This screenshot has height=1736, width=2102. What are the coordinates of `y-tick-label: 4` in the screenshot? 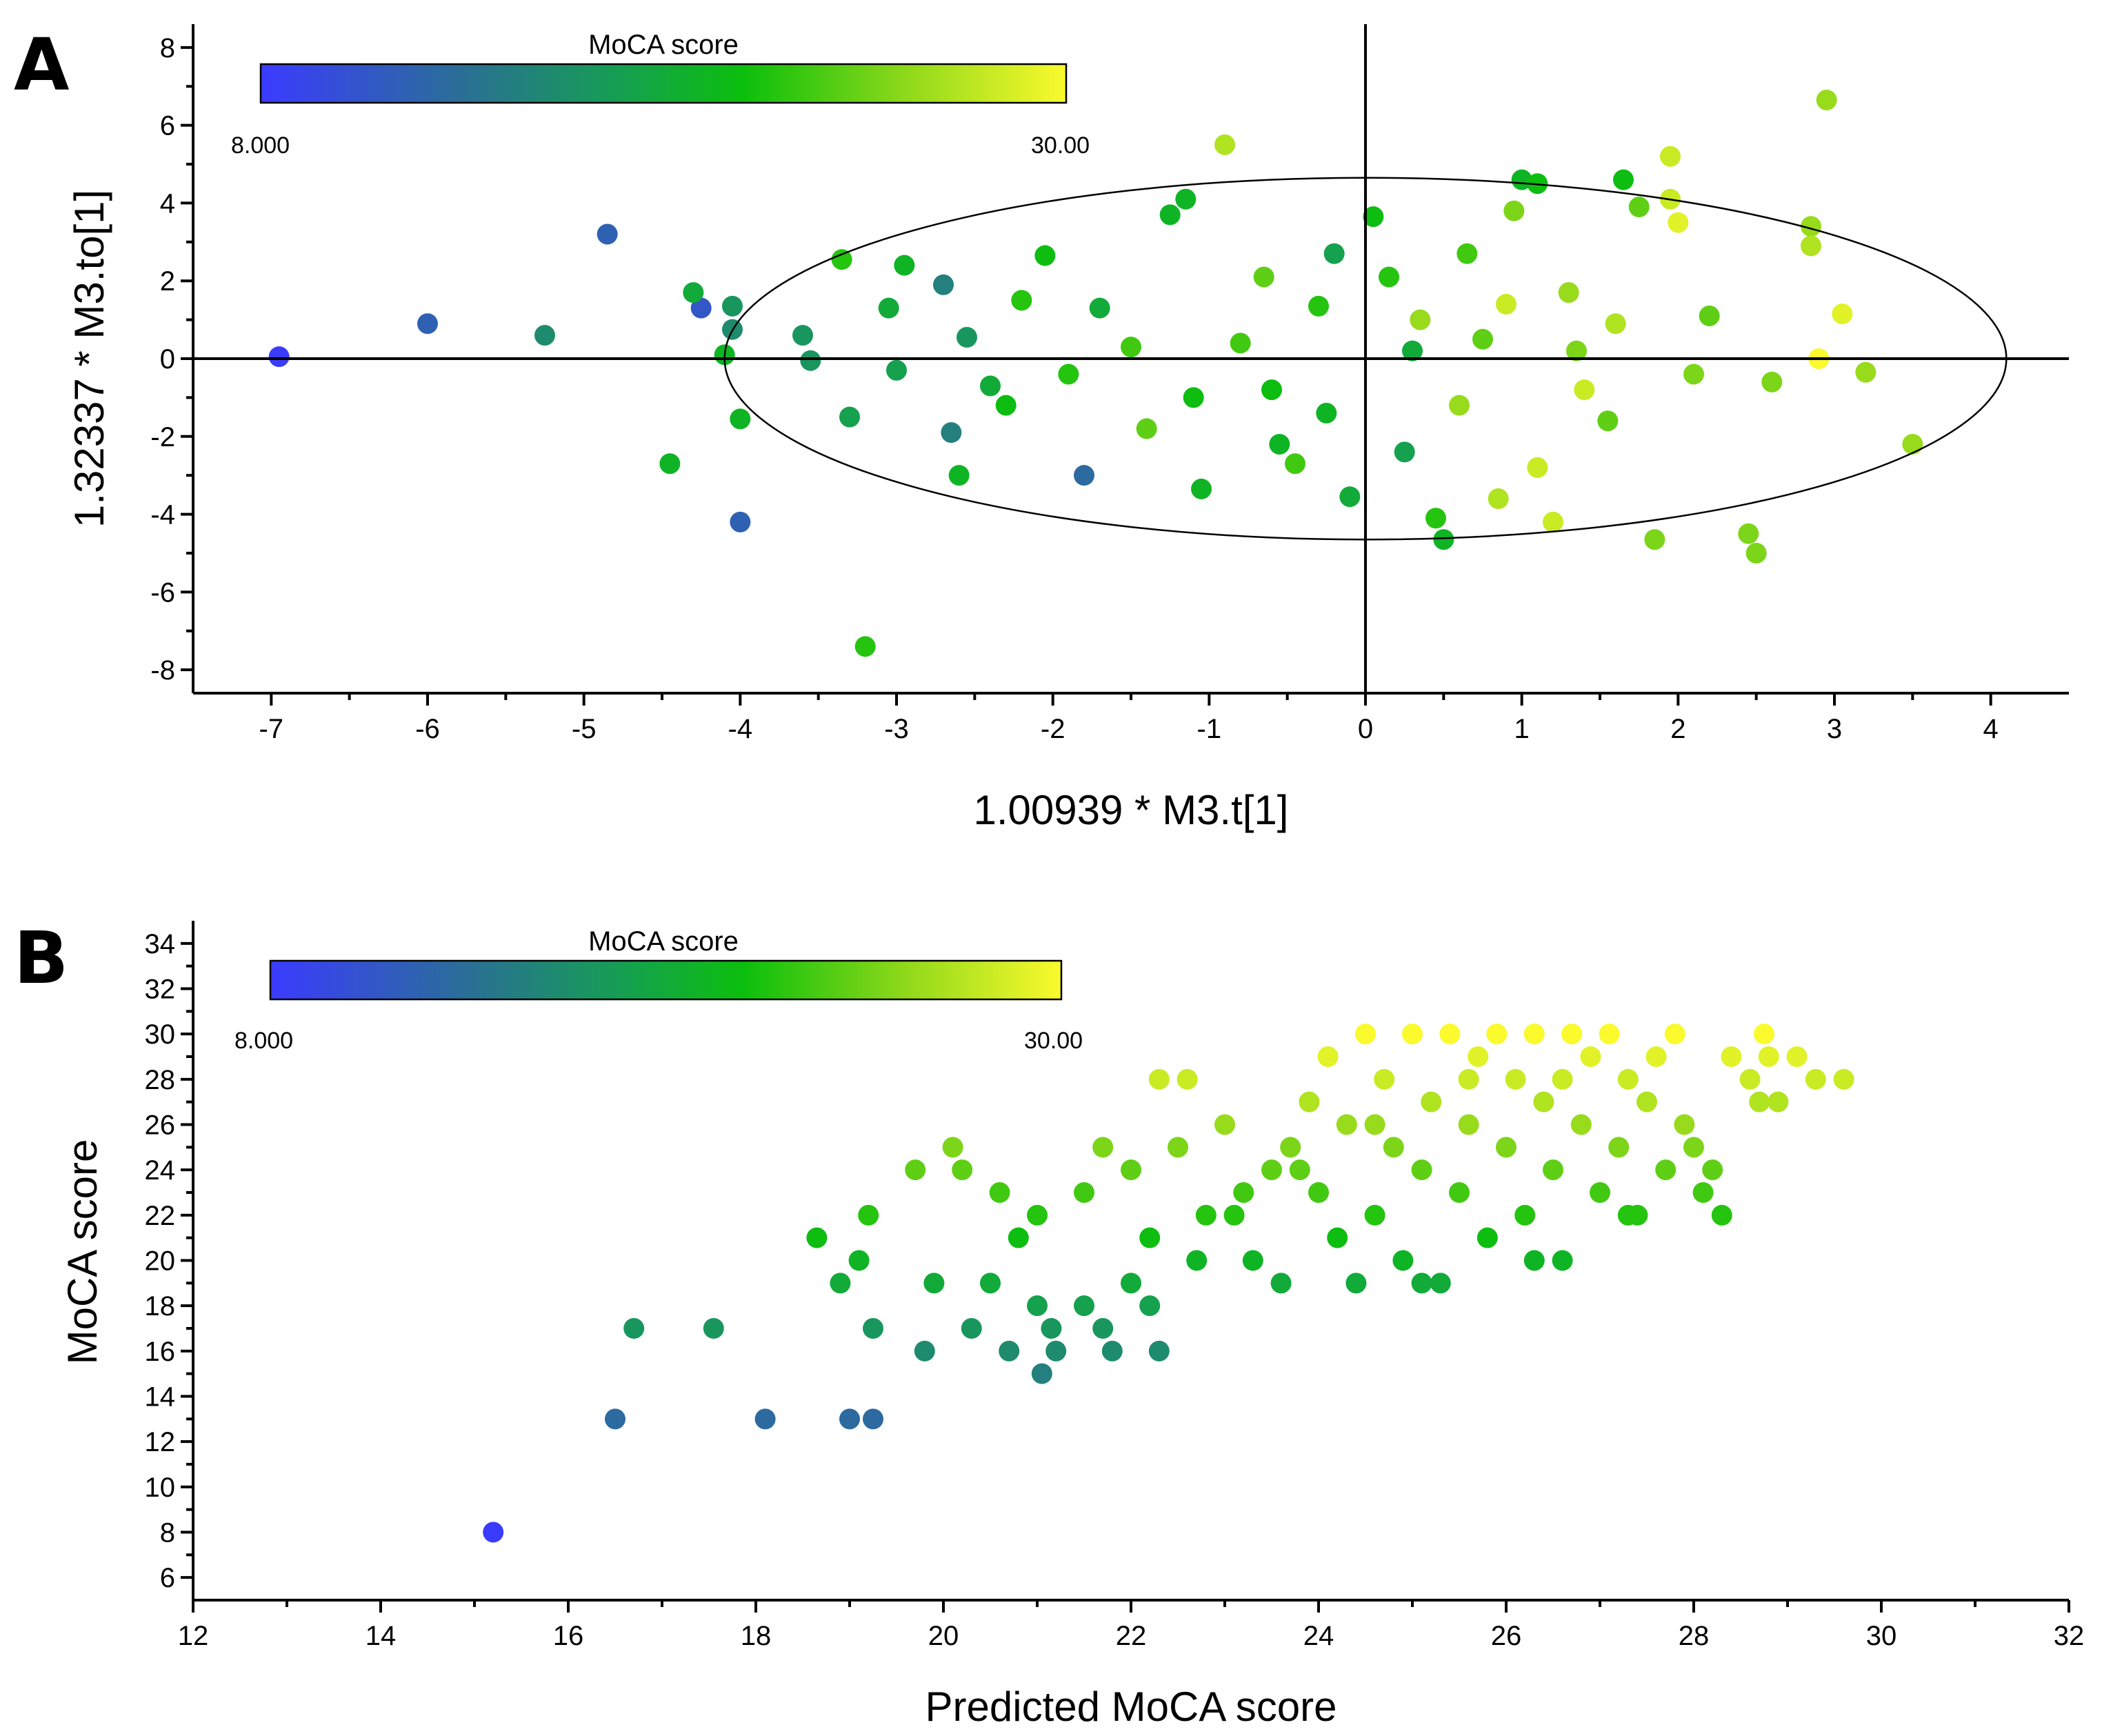 It's located at (167, 203).